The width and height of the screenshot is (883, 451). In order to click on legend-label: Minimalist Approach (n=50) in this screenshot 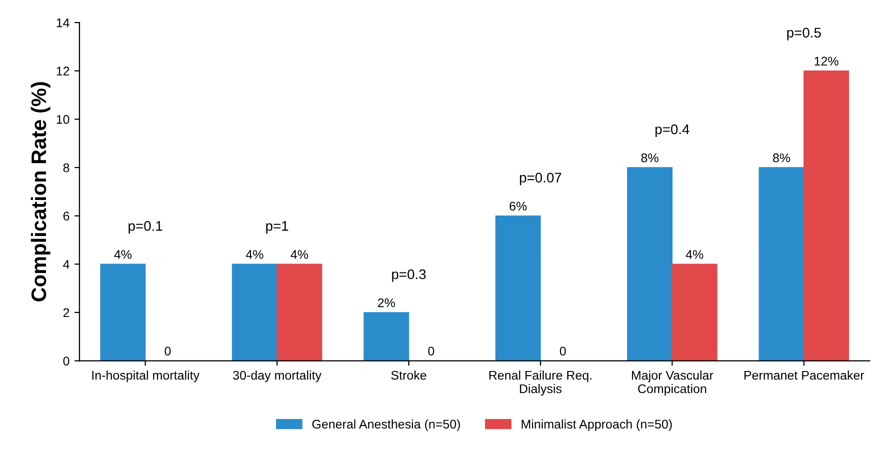, I will do `click(597, 425)`.